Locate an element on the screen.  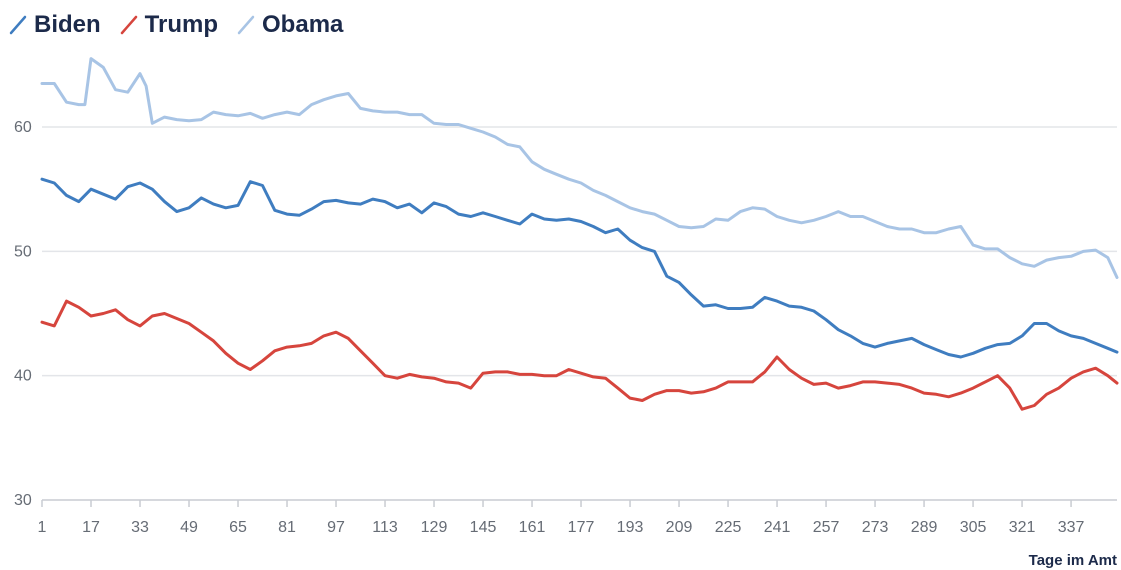
legend-swatch-trump is located at coordinates (128, 25).